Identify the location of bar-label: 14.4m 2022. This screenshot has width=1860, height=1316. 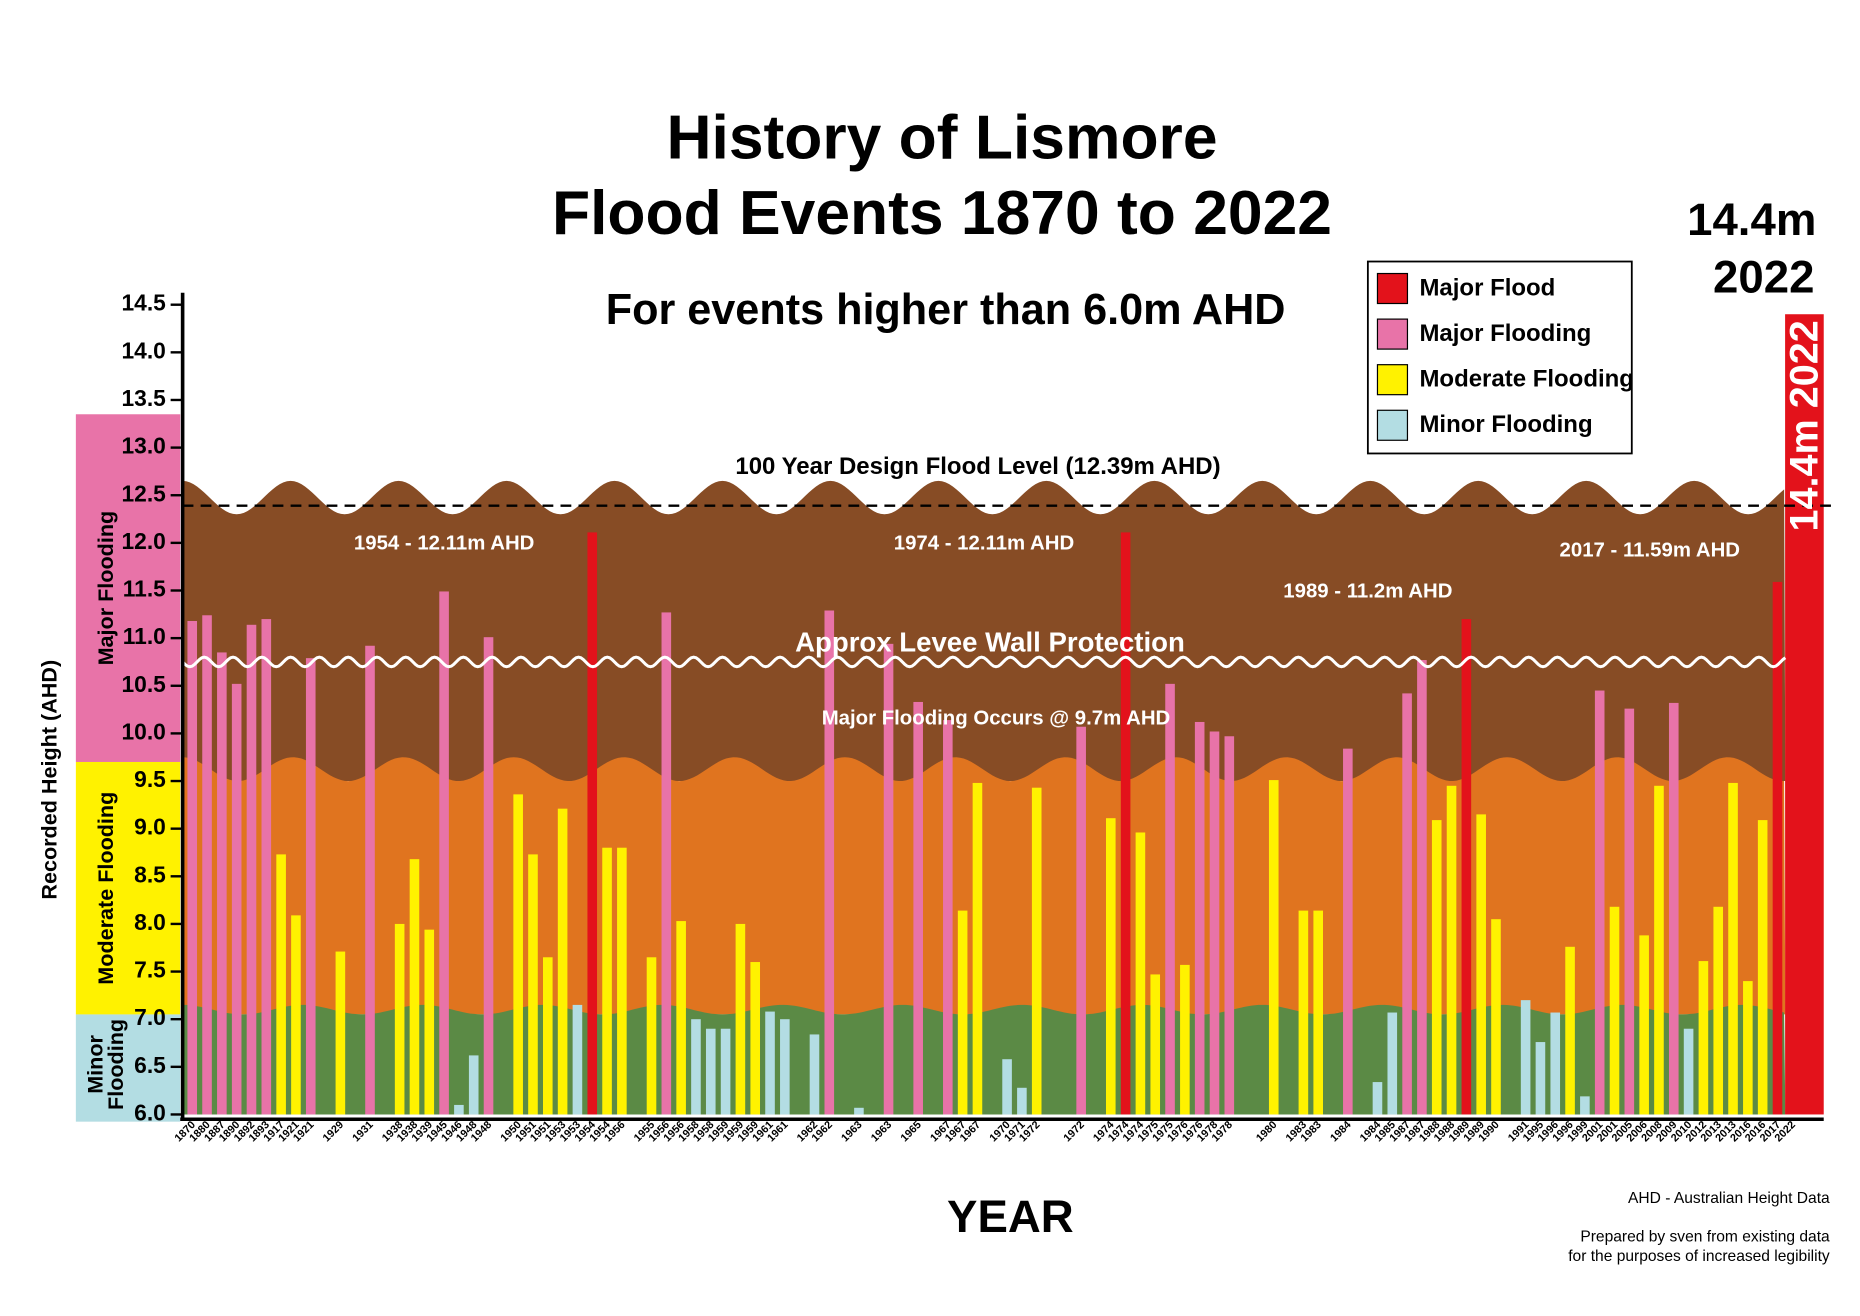
(1805, 425).